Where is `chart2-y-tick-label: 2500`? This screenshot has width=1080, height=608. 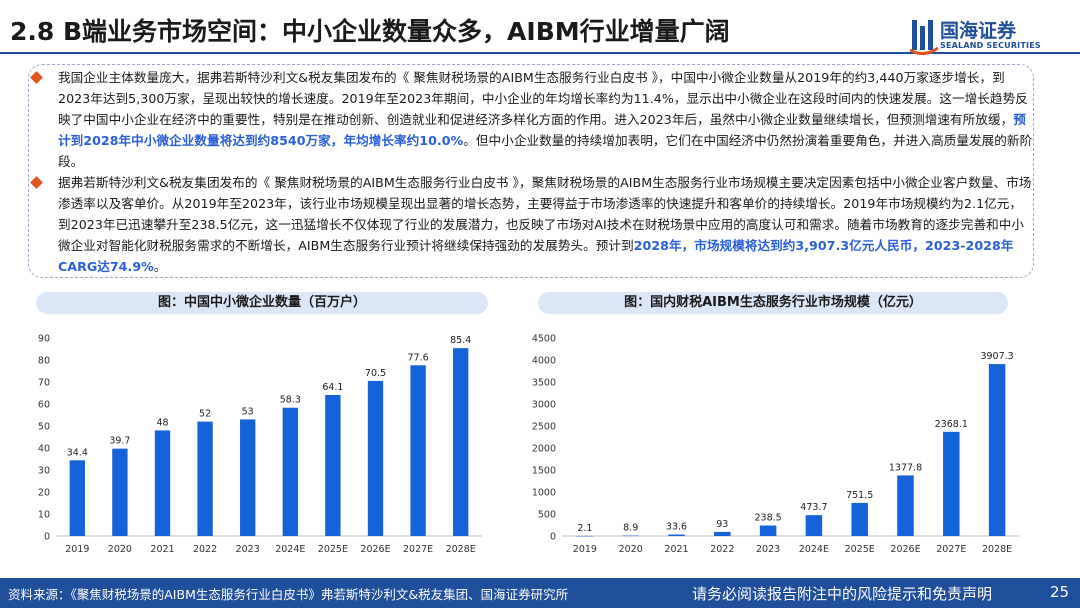
chart2-y-tick-label: 2500 is located at coordinates (544, 427).